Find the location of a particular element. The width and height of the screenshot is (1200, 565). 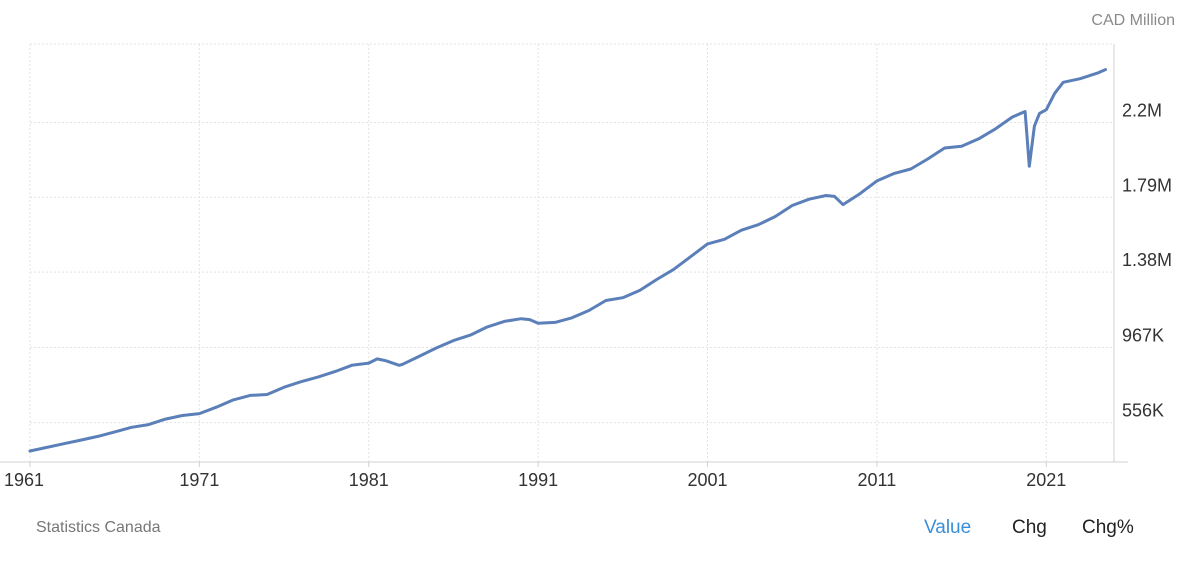

x-tick-label: 2021 is located at coordinates (1046, 480).